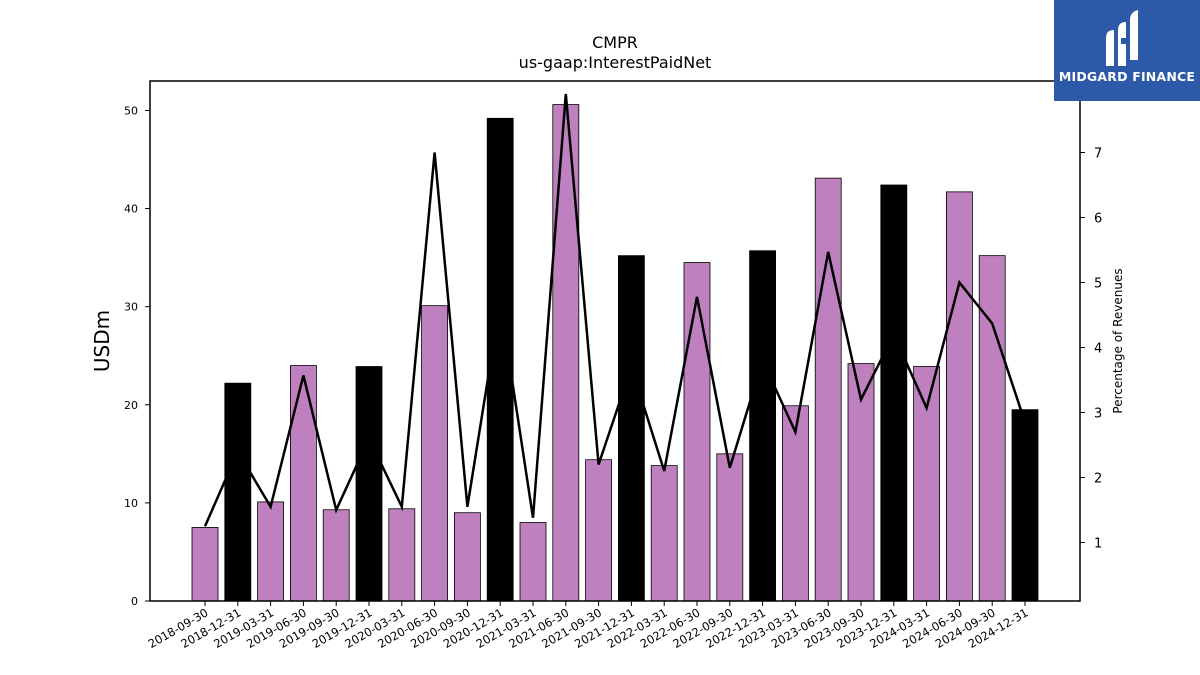 The width and height of the screenshot is (1200, 675). I want to click on midgard-logo-icon, so click(1122, 38).